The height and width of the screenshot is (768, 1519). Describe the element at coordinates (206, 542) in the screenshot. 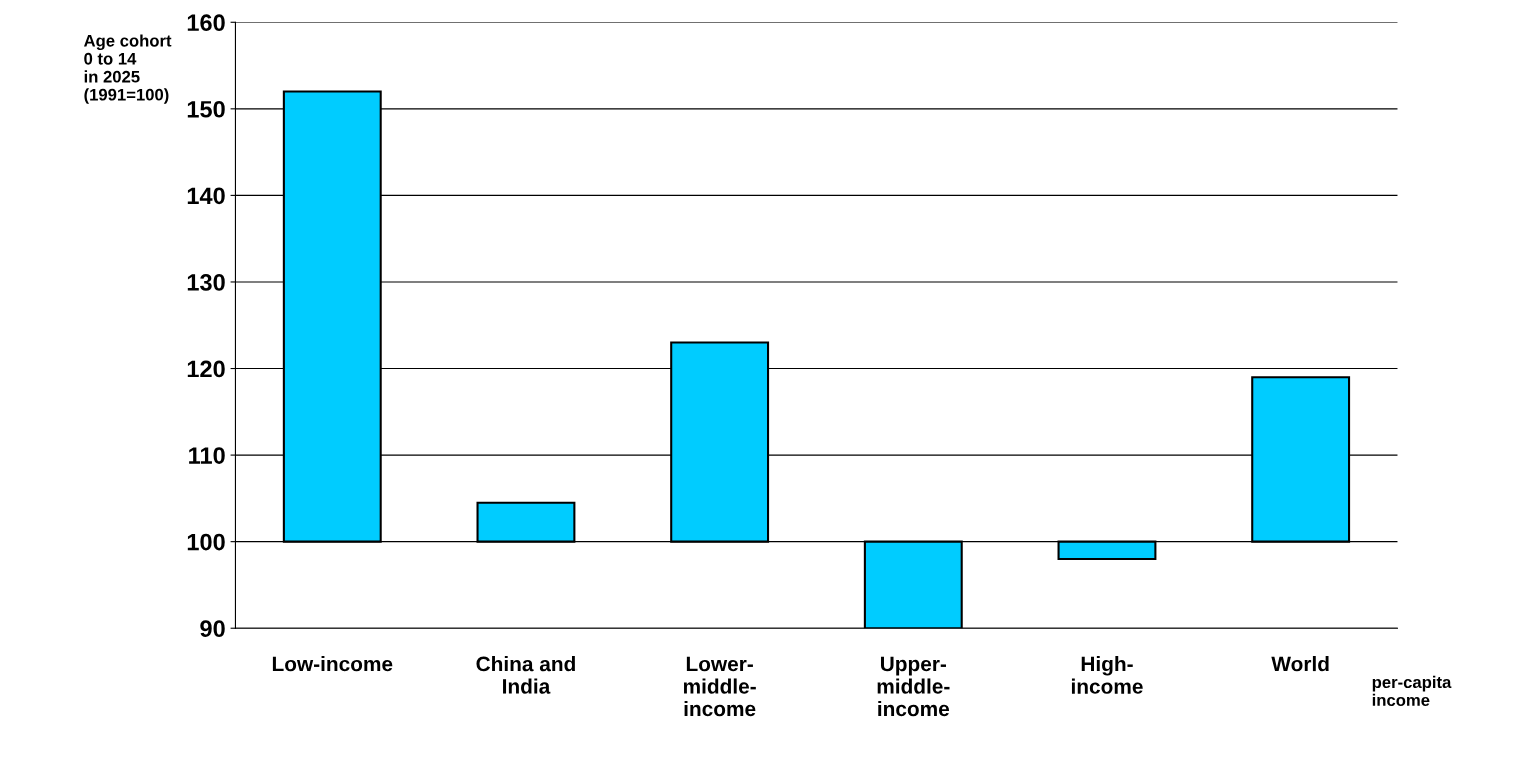

I see `y-tick-label: 100` at that location.